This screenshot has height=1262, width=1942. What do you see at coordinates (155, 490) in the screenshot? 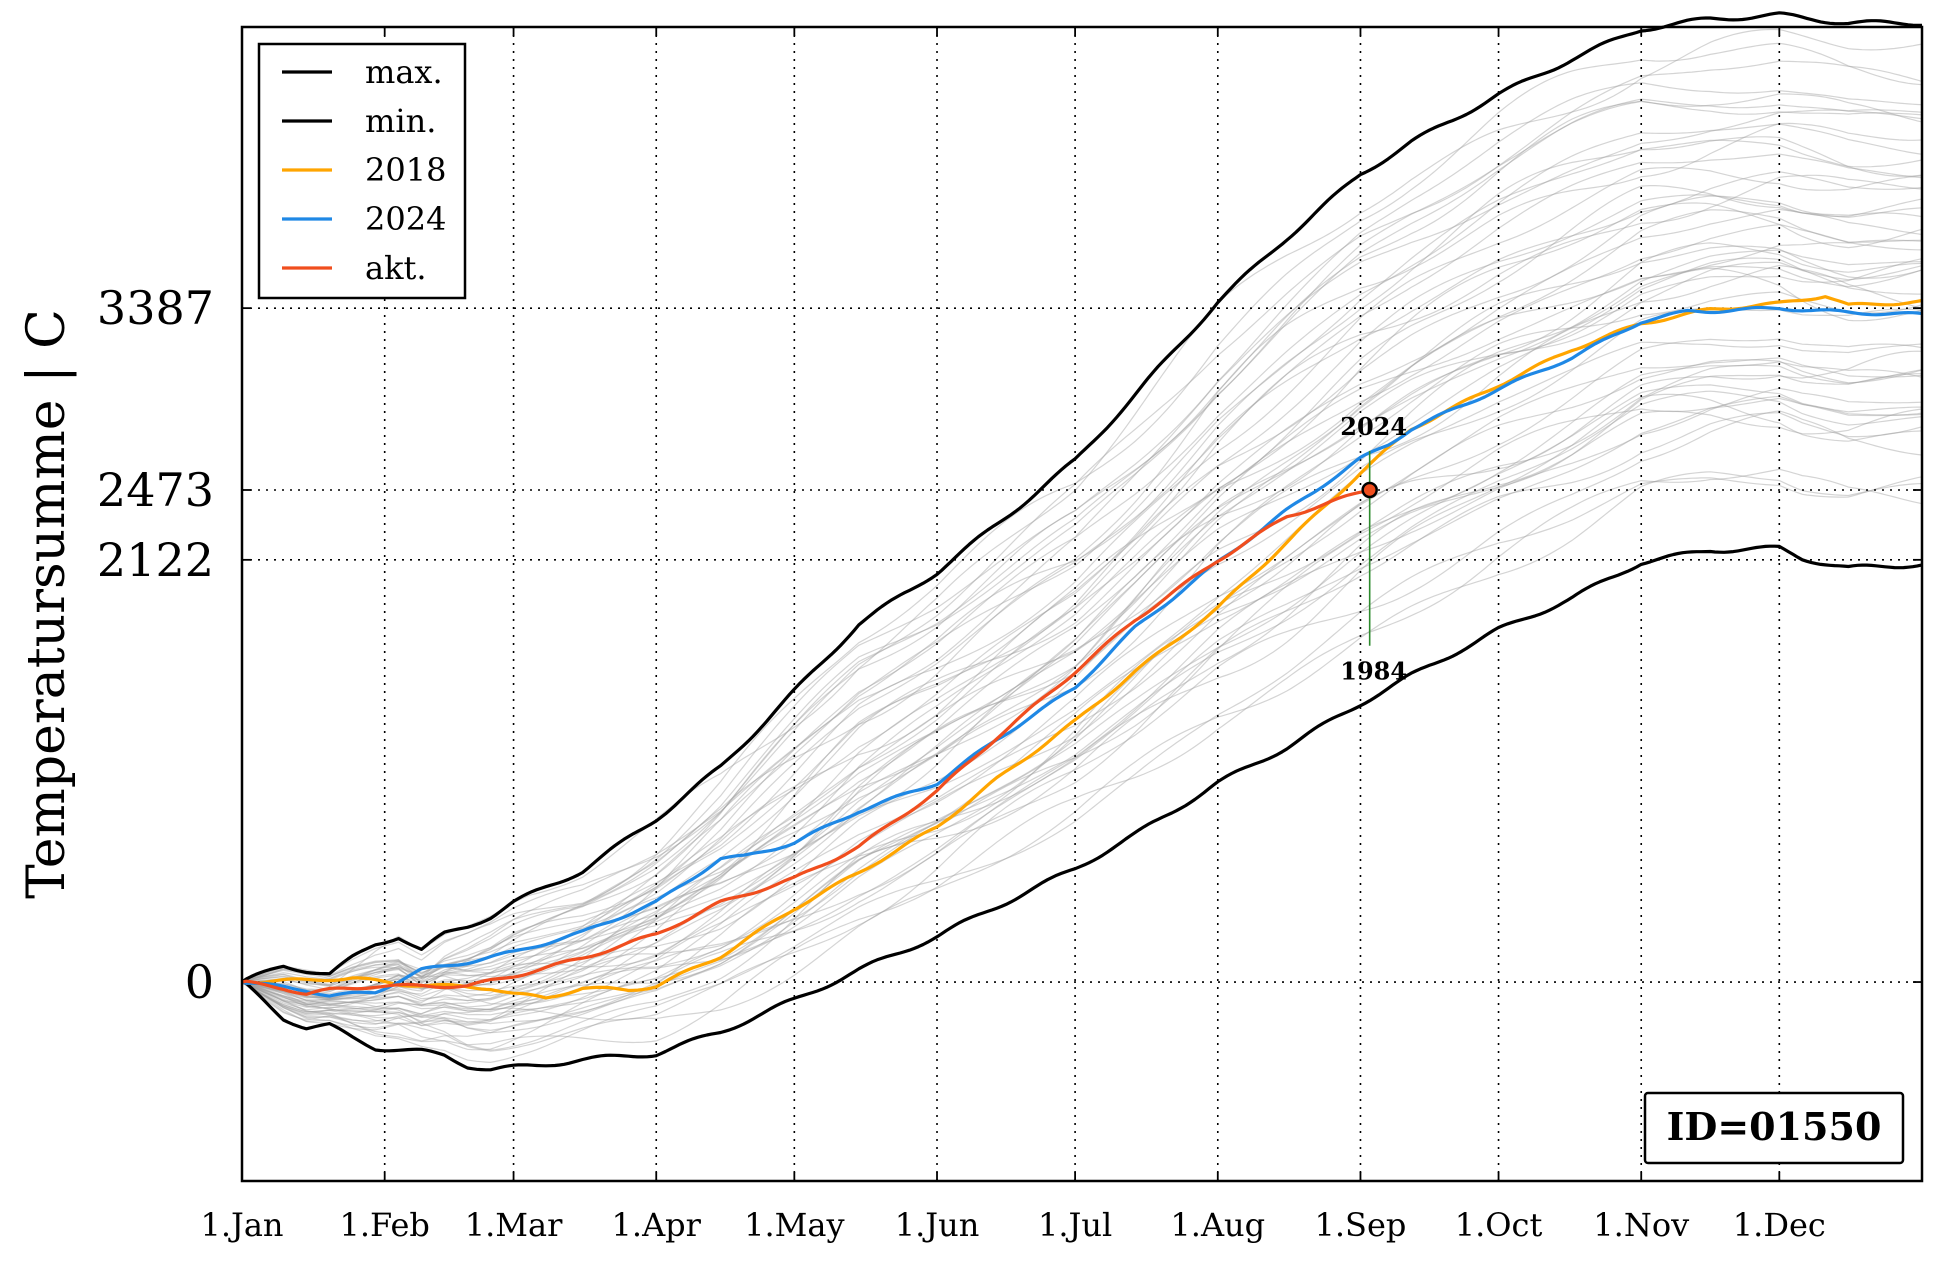
I see `y-tick-label: 2473` at bounding box center [155, 490].